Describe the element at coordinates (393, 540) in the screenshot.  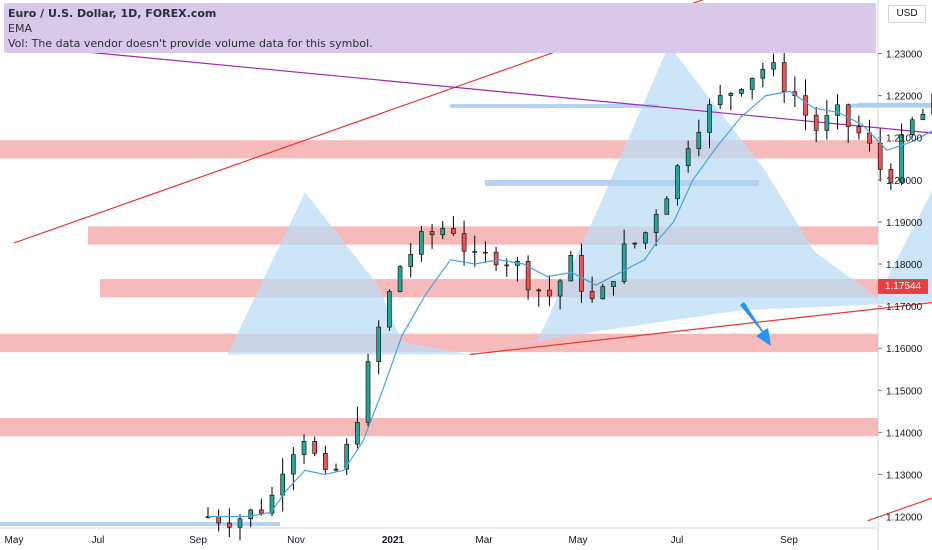
I see `x-tick-label: 2021` at that location.